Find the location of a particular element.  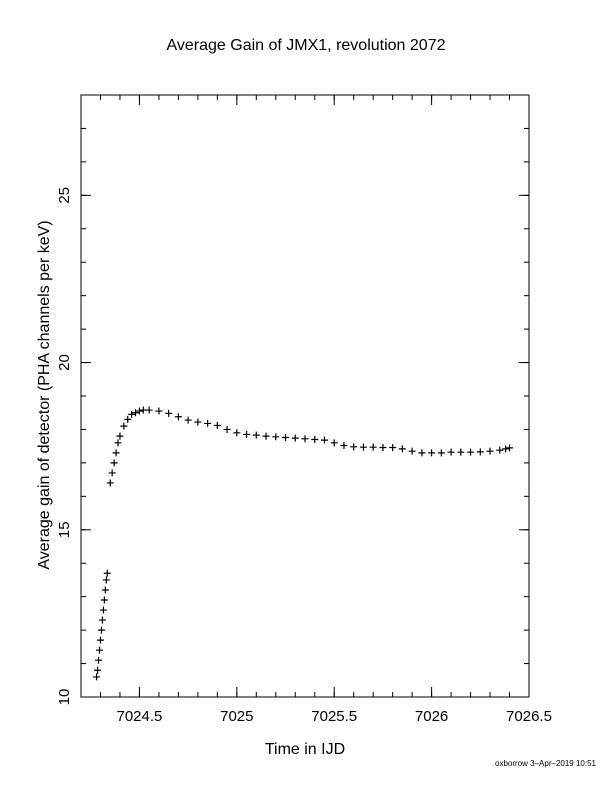

footer-stamp: oxborrow 3–Apr–2019 10:51 is located at coordinates (545, 763).